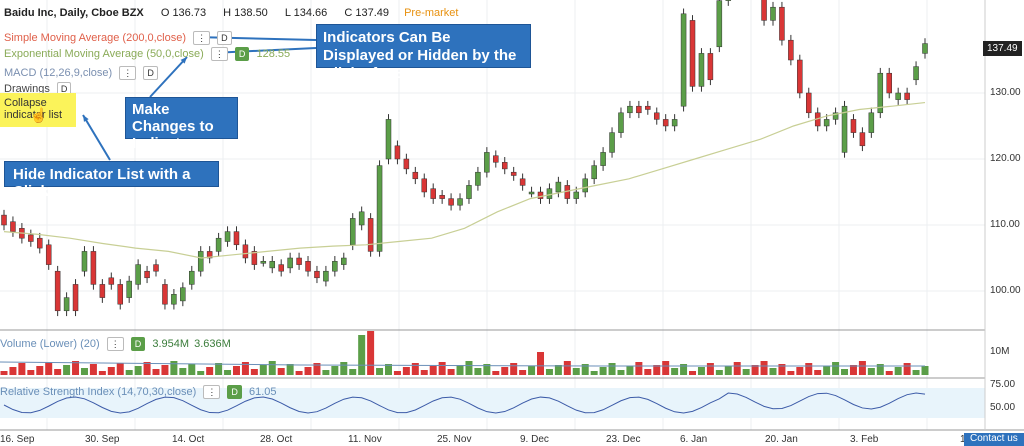 The width and height of the screenshot is (1024, 446). I want to click on volume-indicator-row: Volume (Lower) (20) ⋮ D 3.954M 3.636M, so click(115, 344).